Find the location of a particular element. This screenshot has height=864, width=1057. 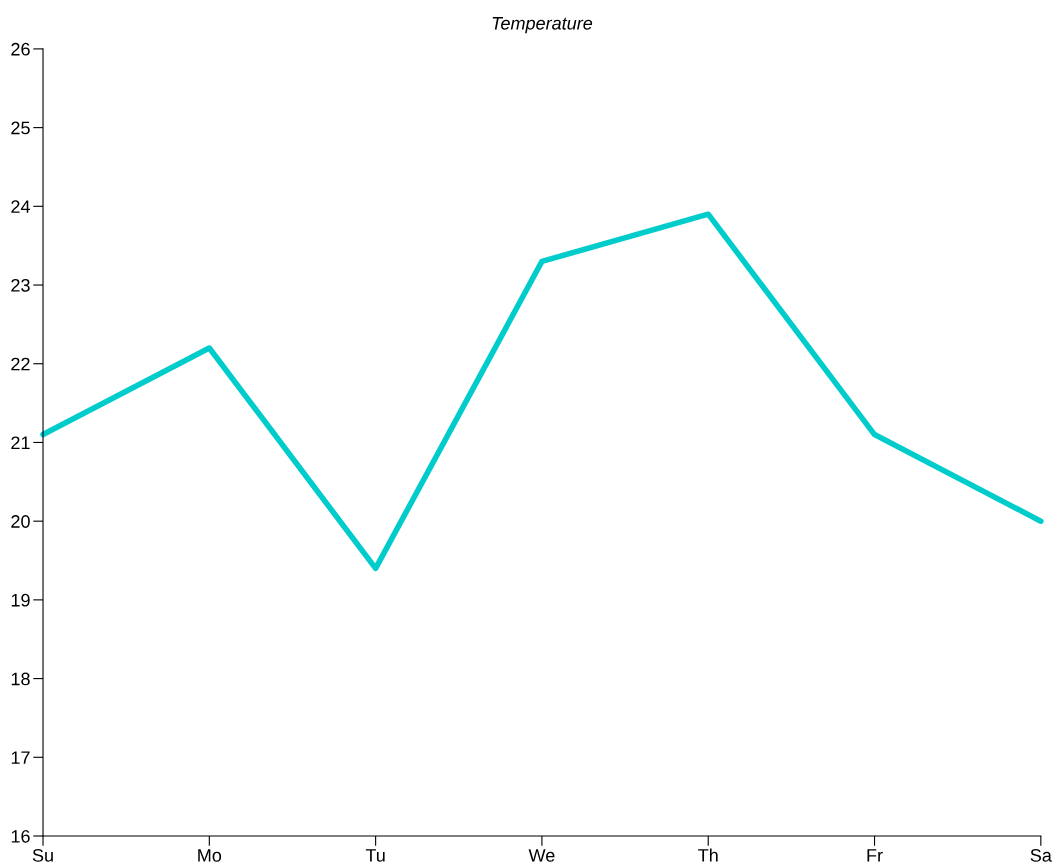

x-tick-label: Th is located at coordinates (708, 855).